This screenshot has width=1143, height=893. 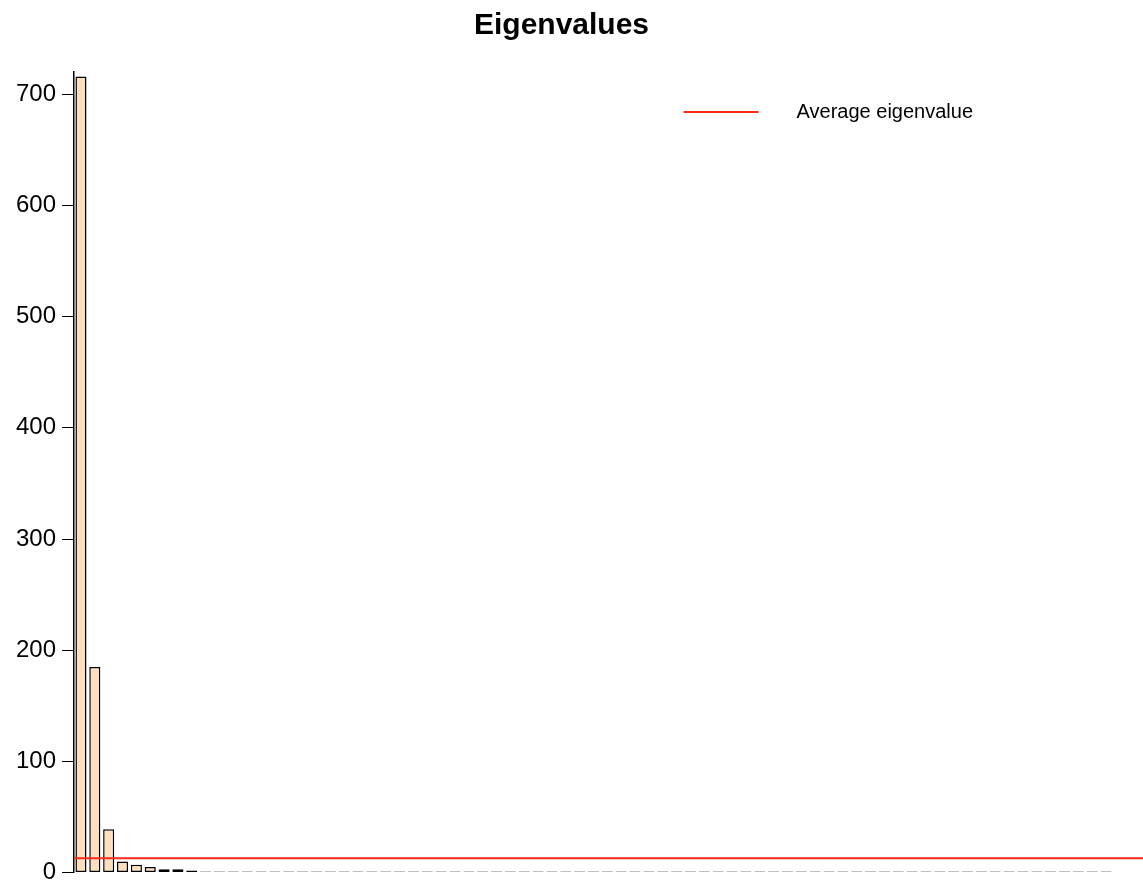 What do you see at coordinates (36, 204) in the screenshot?
I see `y-tick-label: 600` at bounding box center [36, 204].